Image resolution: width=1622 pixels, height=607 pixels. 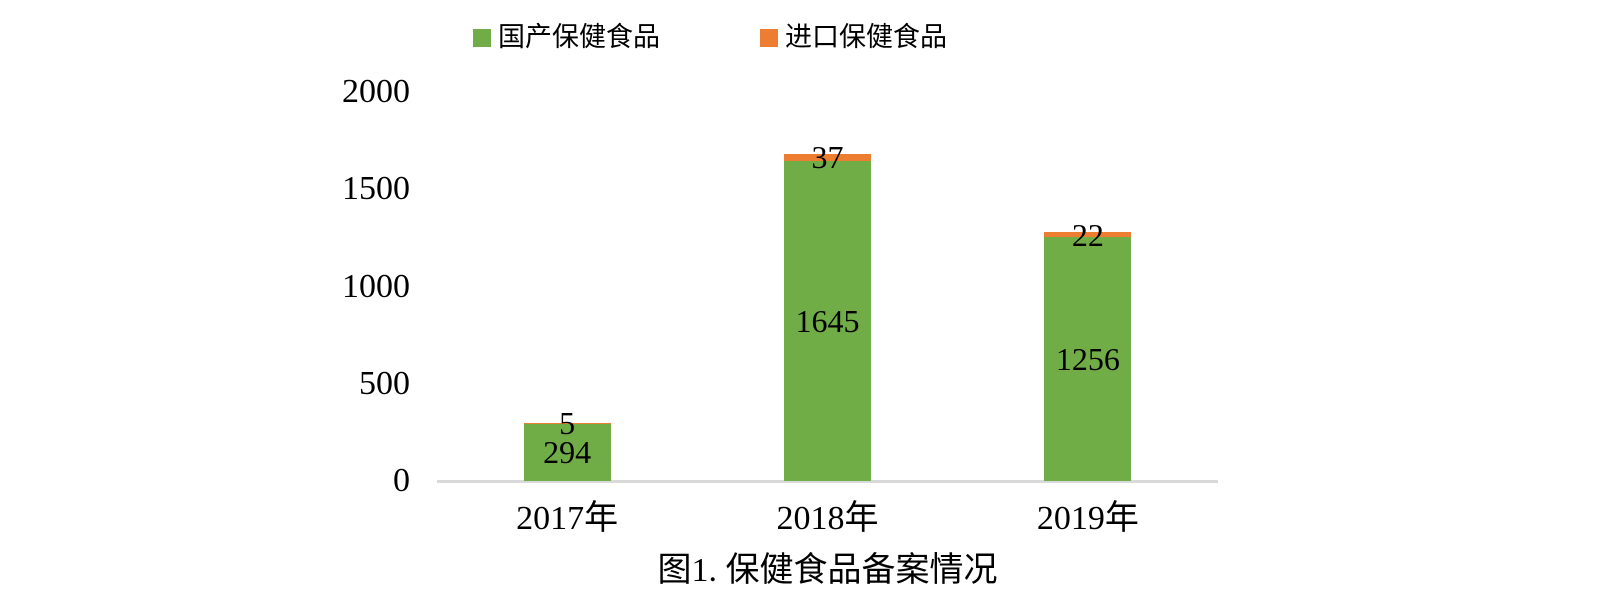 I want to click on x-axis-category-label: 2018年, so click(x=827, y=518).